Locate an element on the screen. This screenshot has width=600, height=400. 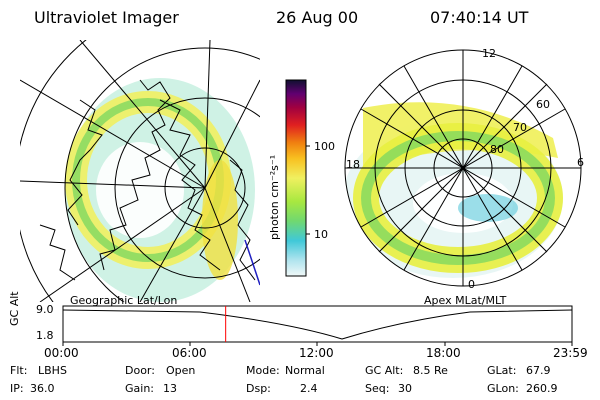
ip-label: IP: is located at coordinates (17, 388).